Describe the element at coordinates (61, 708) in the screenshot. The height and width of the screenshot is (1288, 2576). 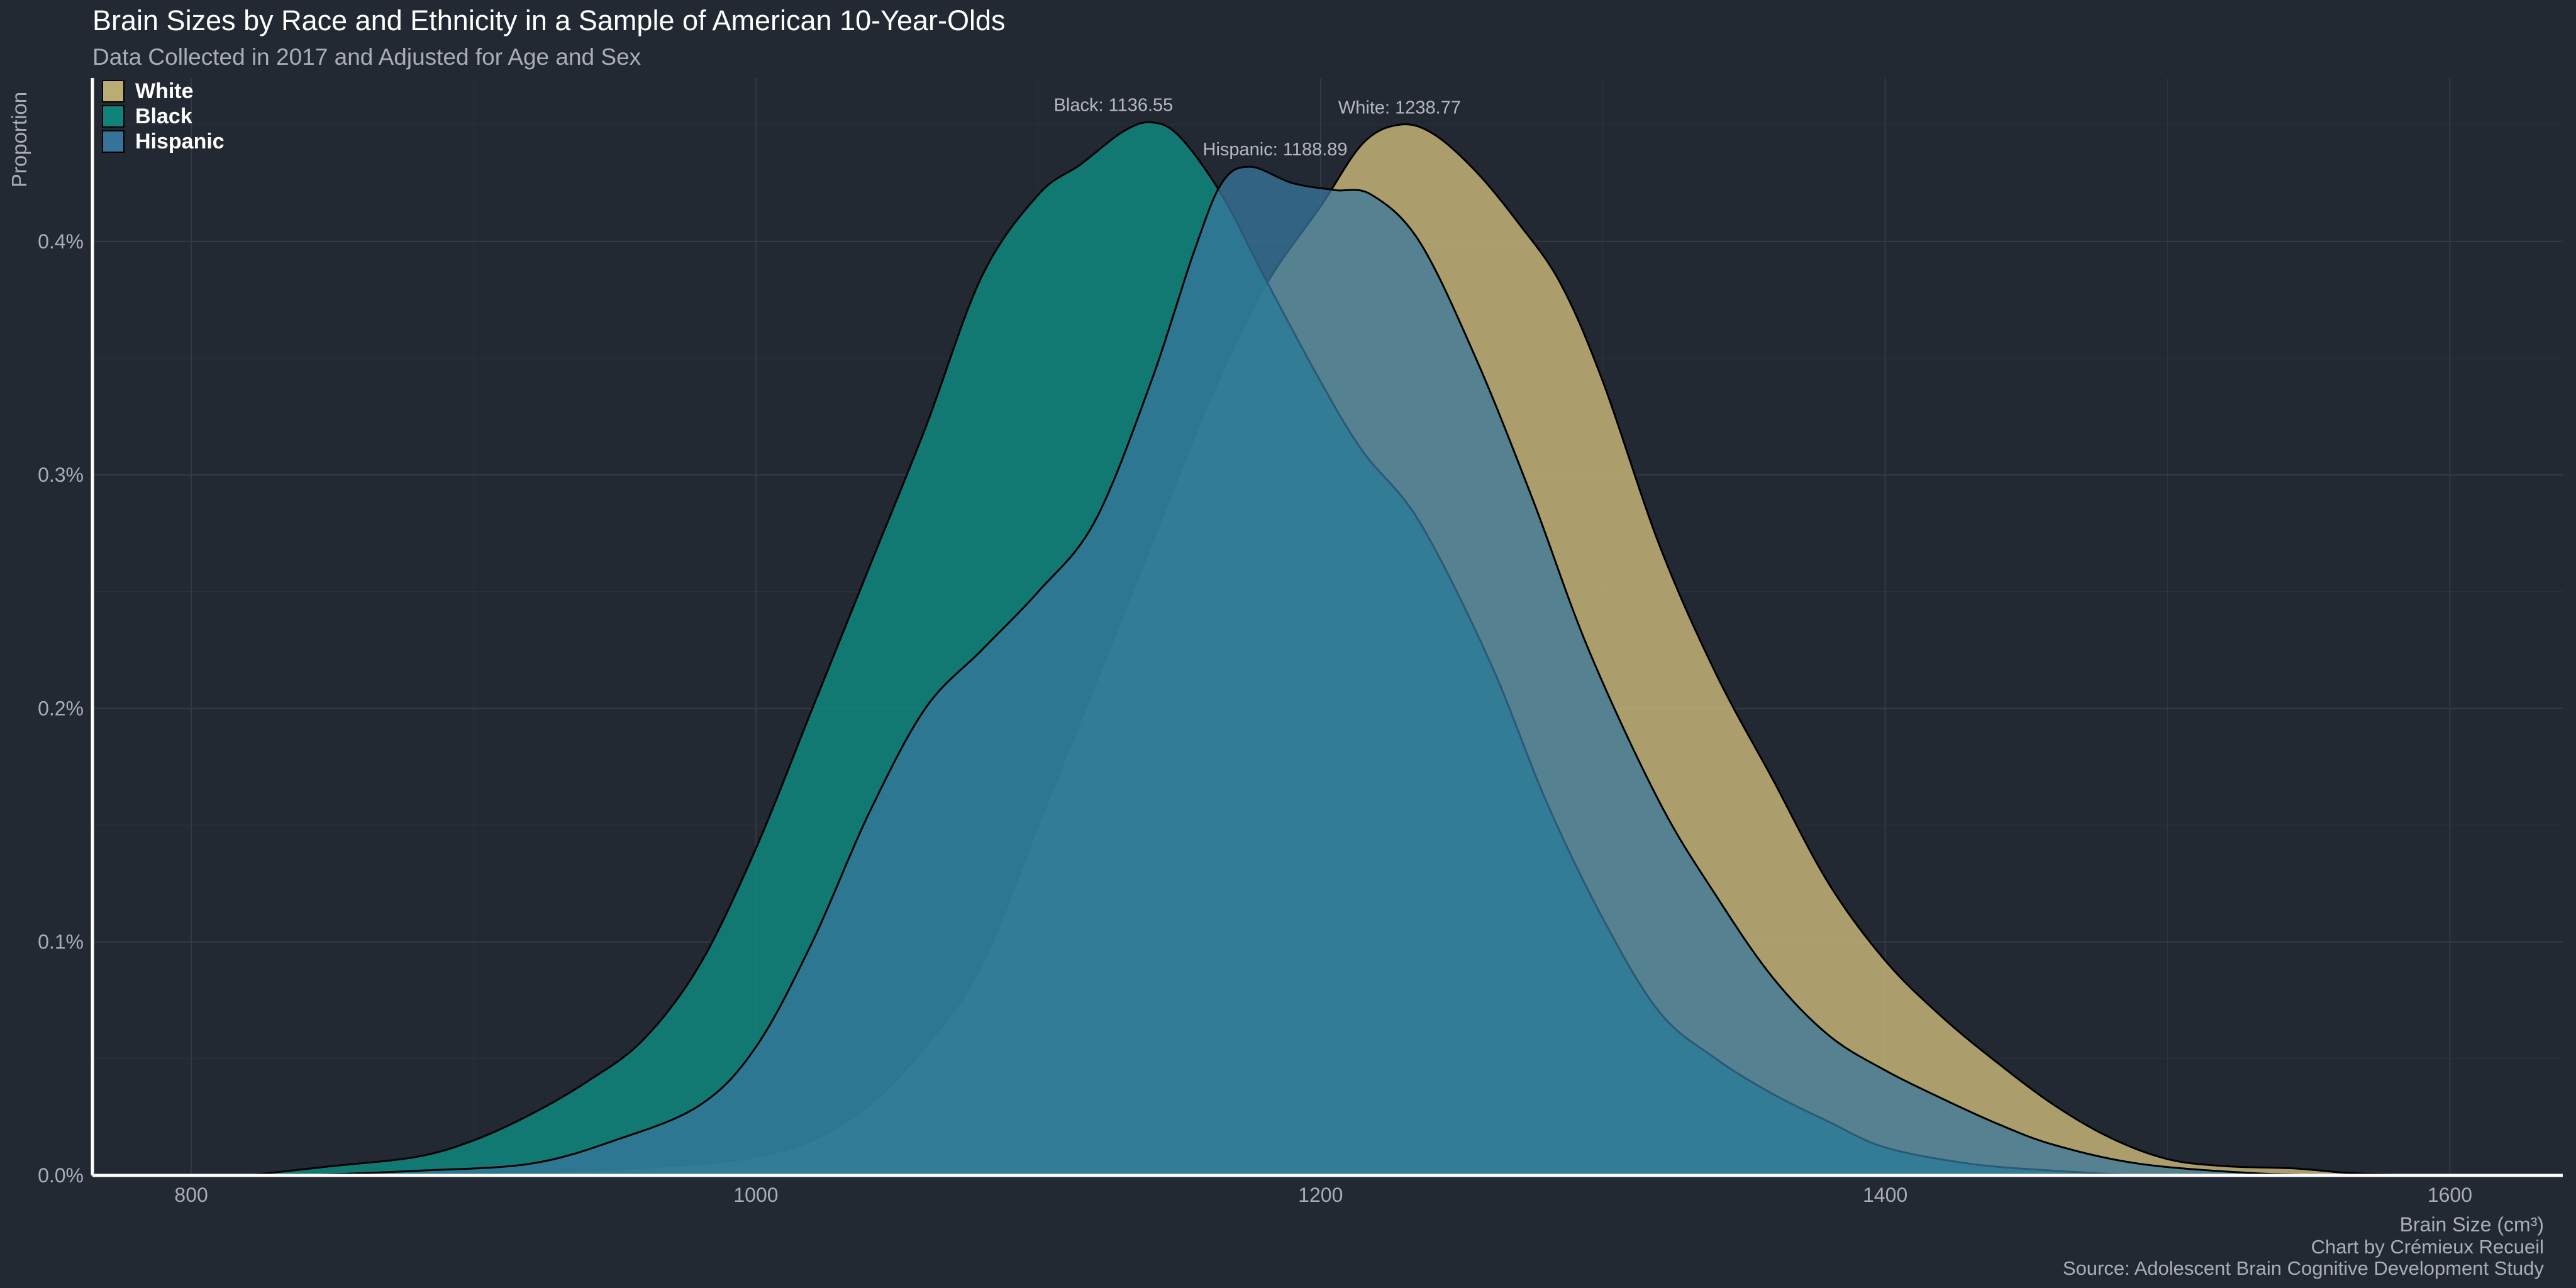
I see `y-tick-label: 0.2%` at that location.